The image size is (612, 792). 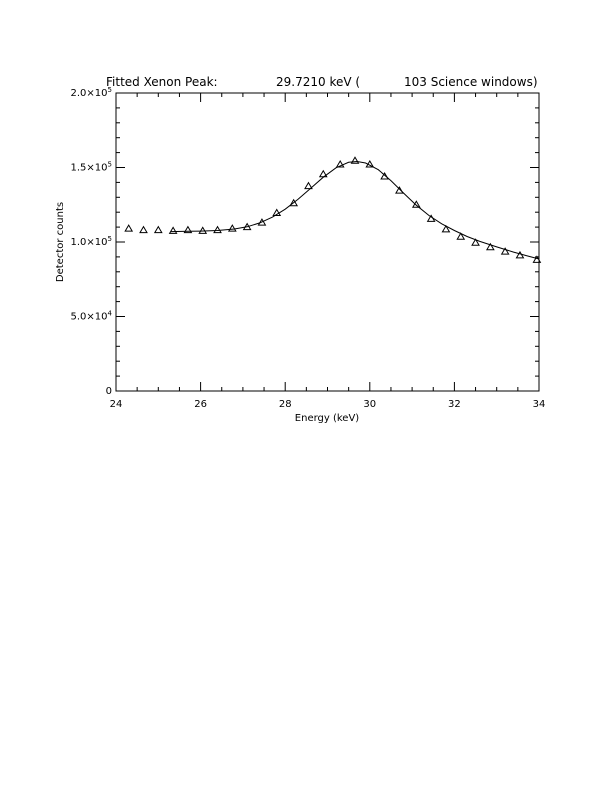 What do you see at coordinates (92, 316) in the screenshot?
I see `y-tick-label: 5.0×10⁴` at bounding box center [92, 316].